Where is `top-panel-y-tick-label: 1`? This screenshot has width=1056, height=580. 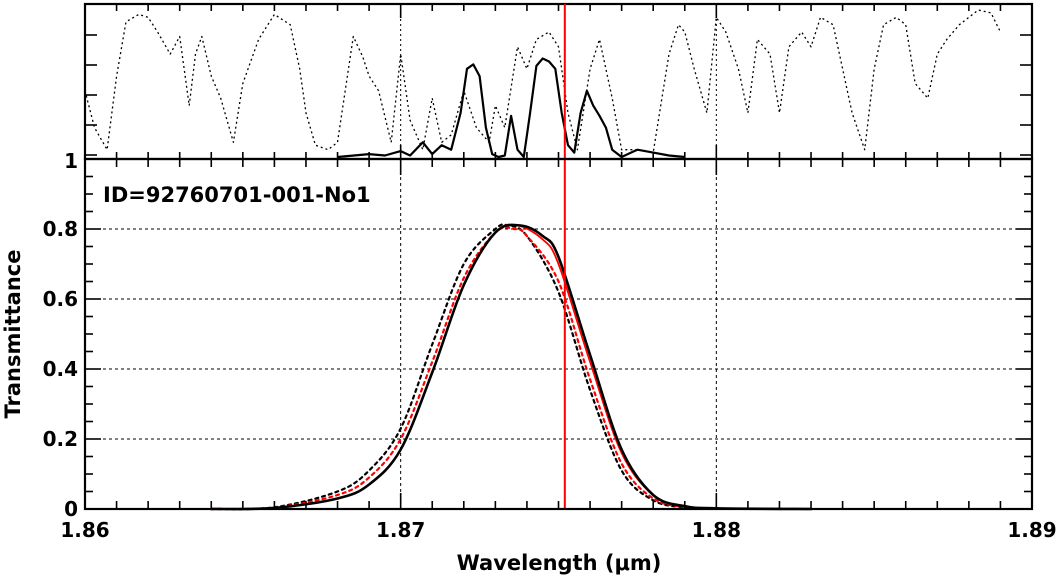
top-panel-y-tick-label: 1 is located at coordinates (71, 161).